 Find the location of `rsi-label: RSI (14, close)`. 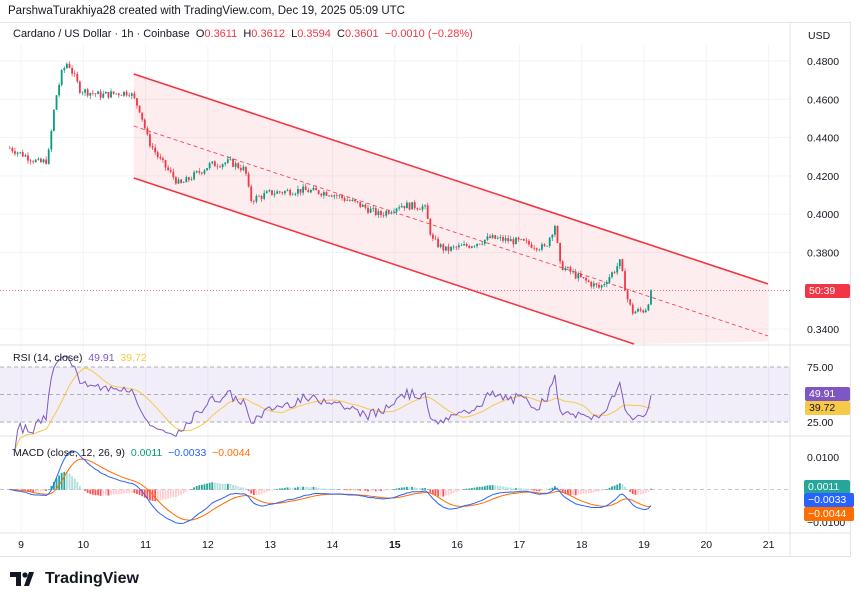

rsi-label: RSI (14, close) is located at coordinates (48, 358).